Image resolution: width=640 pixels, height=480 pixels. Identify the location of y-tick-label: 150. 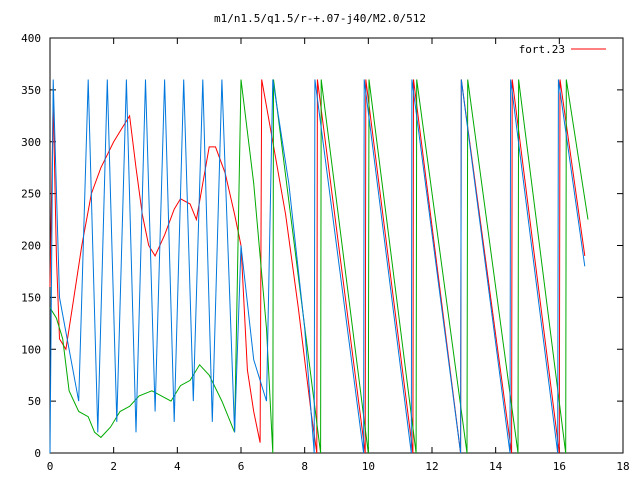
(31, 297).